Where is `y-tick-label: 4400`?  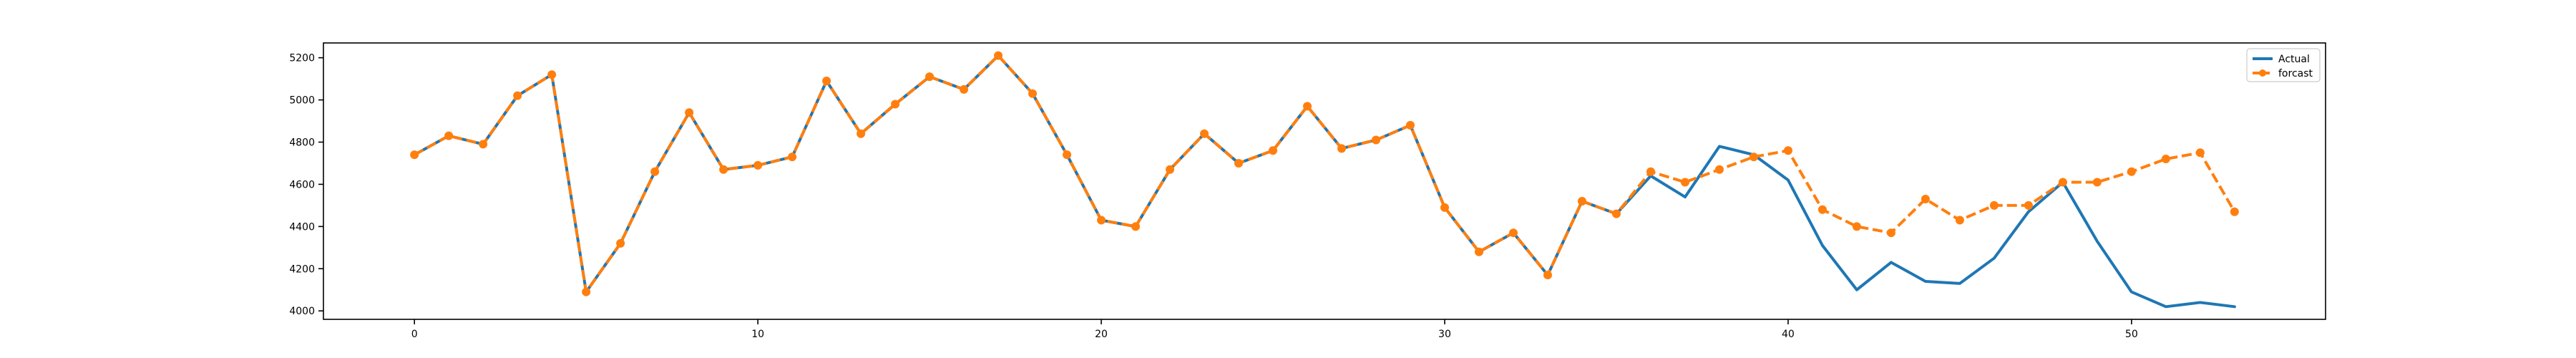
y-tick-label: 4400 is located at coordinates (302, 227).